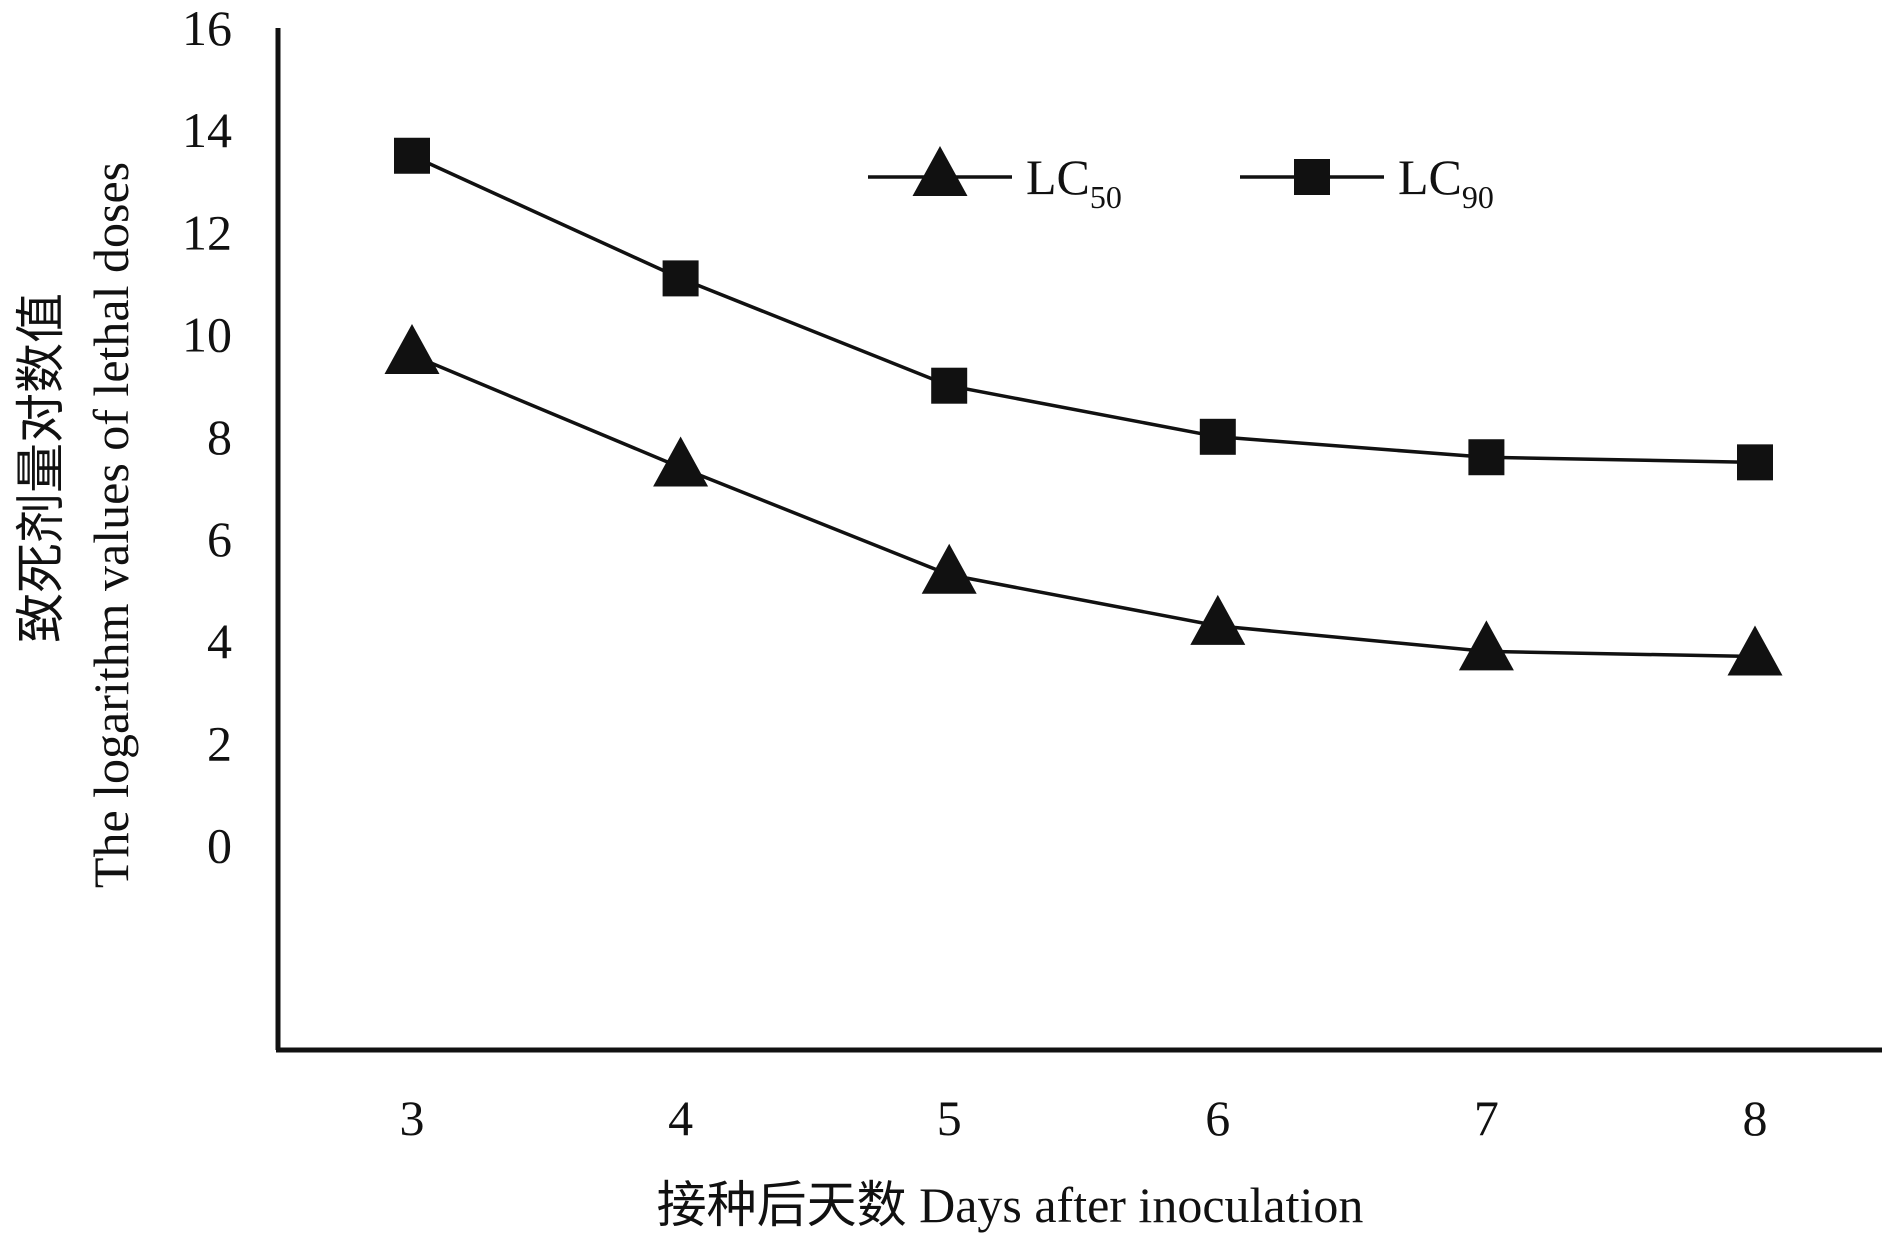 The image size is (1890, 1240). Describe the element at coordinates (219, 539) in the screenshot. I see `y-tick-label: 6` at that location.